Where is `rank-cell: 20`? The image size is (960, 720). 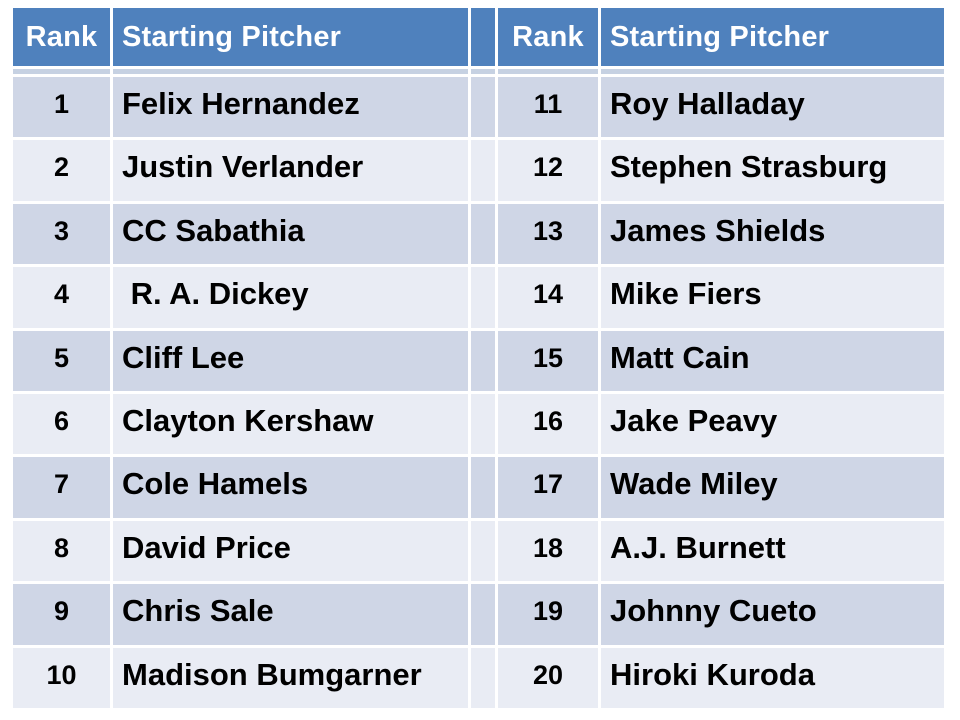 rank-cell: 20 is located at coordinates (548, 677).